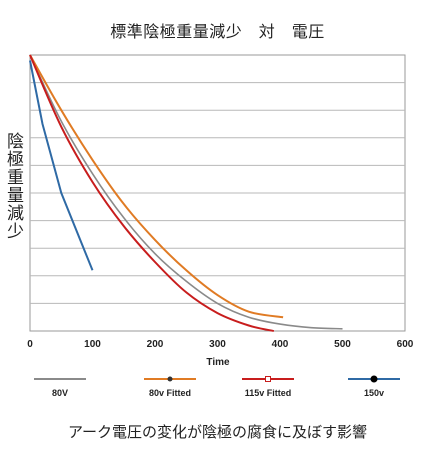 The image size is (435, 461). I want to click on x-tick-label: 300, so click(217, 344).